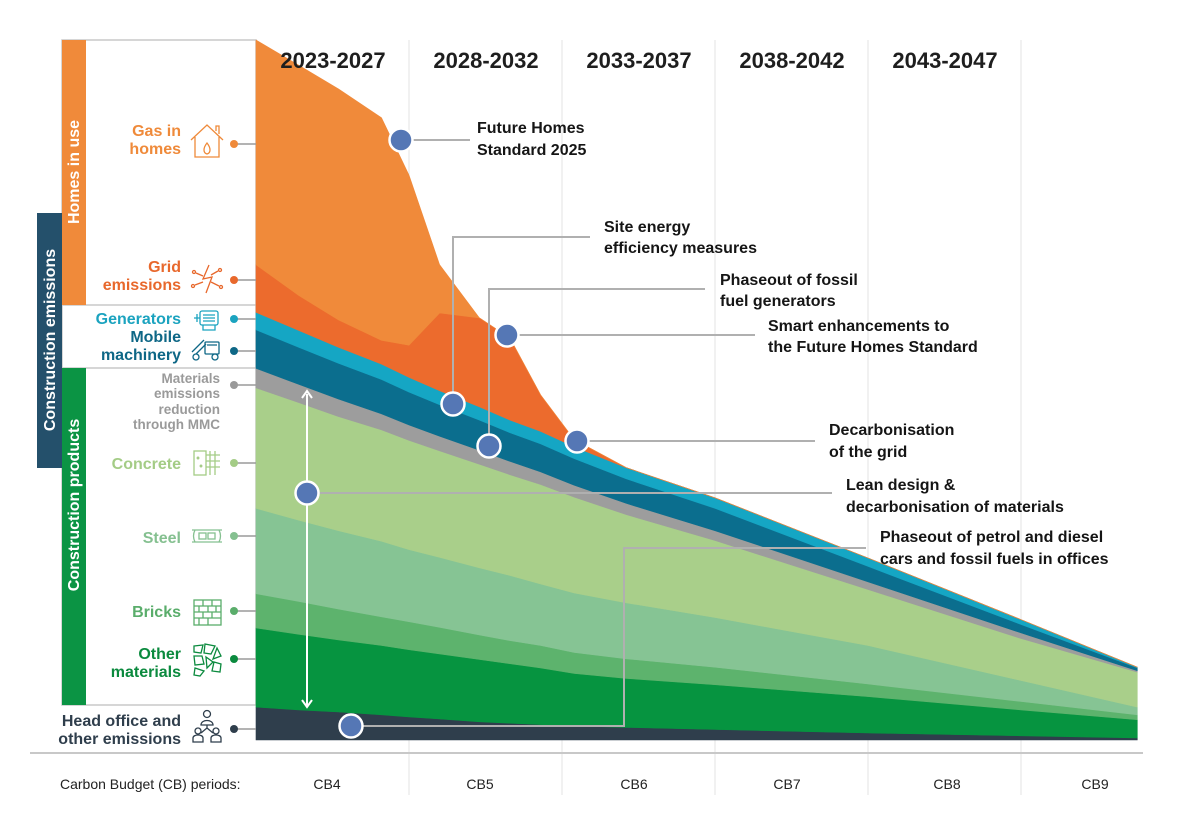 The image size is (1180, 831). I want to click on legend-concrete: Concrete, so click(146, 464).